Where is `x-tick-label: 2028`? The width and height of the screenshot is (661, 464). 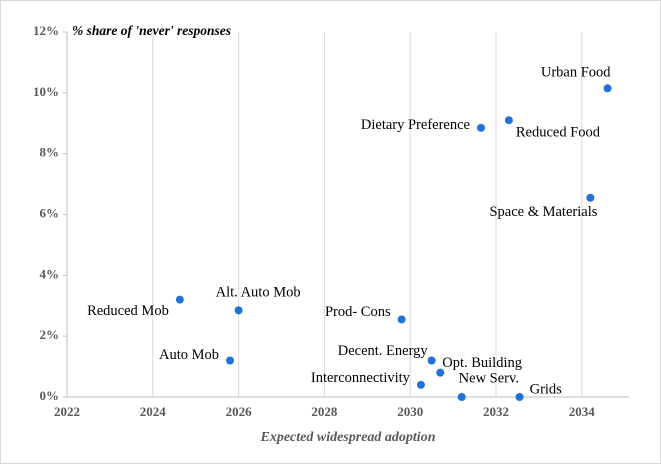 x-tick-label: 2028 is located at coordinates (324, 411).